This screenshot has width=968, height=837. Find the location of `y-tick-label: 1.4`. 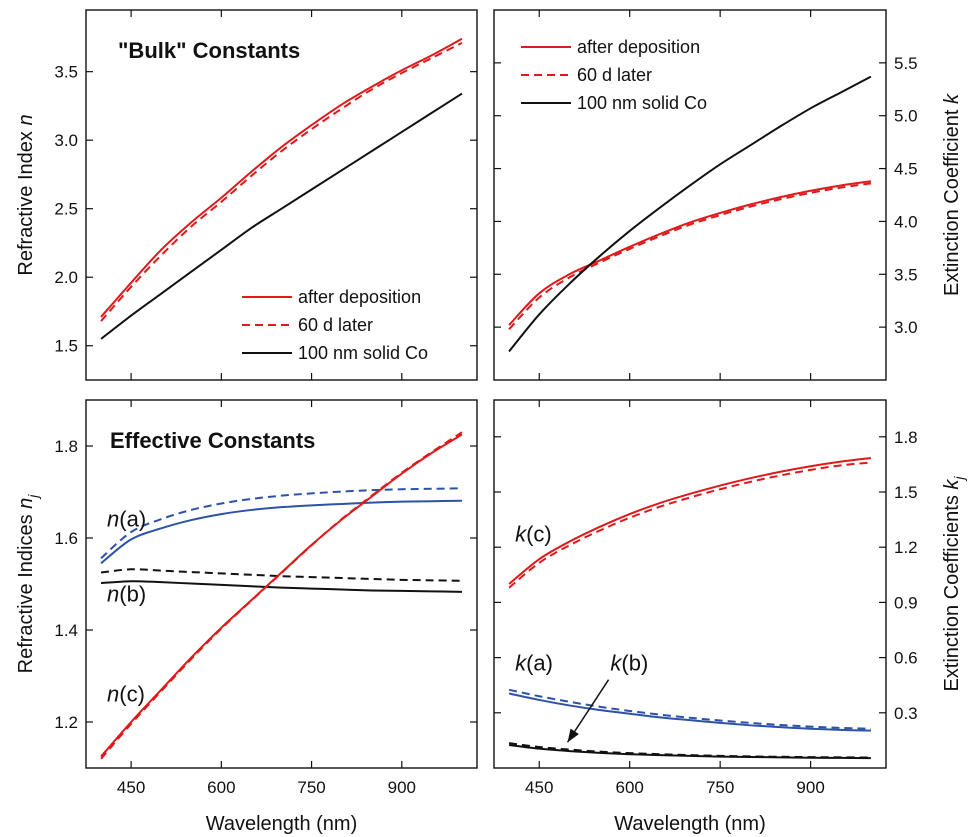

y-tick-label: 1.4 is located at coordinates (66, 630).